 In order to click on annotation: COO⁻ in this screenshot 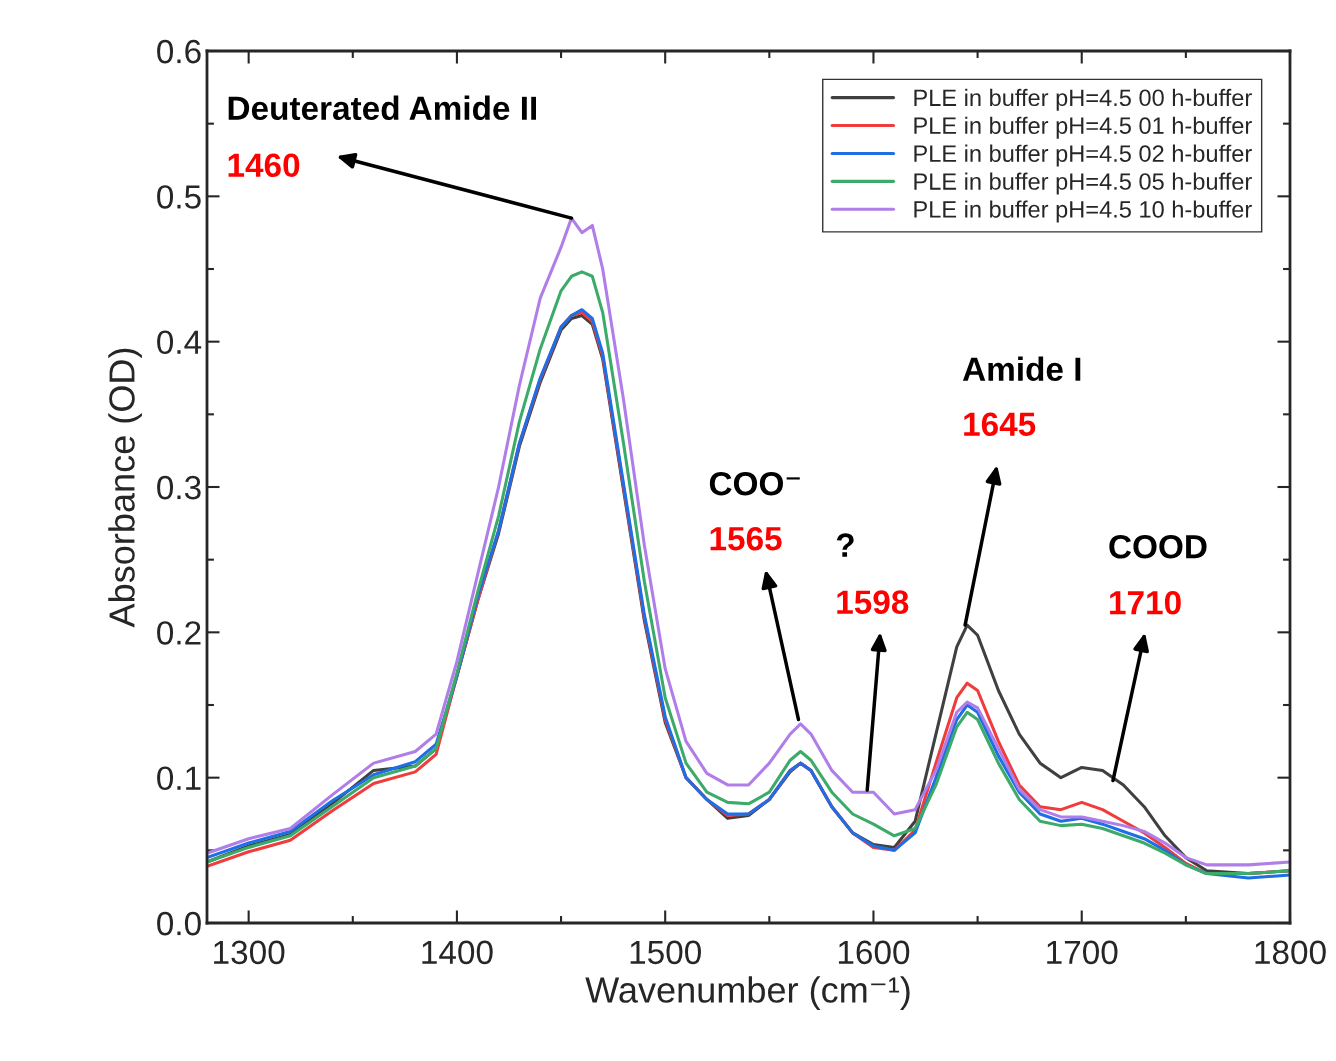, I will do `click(754, 483)`.